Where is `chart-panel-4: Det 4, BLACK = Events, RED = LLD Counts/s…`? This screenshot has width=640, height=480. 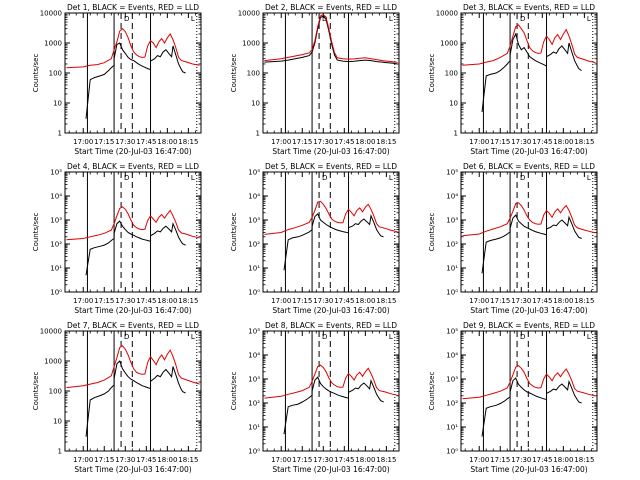 chart-panel-4: Det 4, BLACK = Events, RED = LLD Counts/s… is located at coordinates (117, 238).